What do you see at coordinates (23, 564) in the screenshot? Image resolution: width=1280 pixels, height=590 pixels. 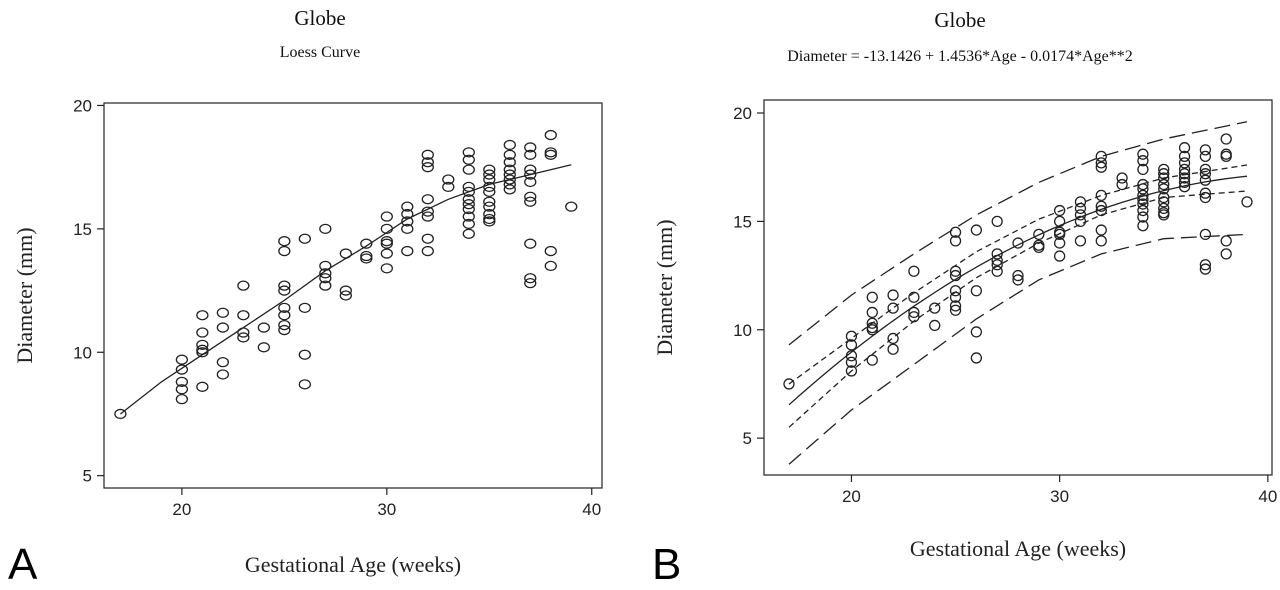 I see `panel-a-label: A` at bounding box center [23, 564].